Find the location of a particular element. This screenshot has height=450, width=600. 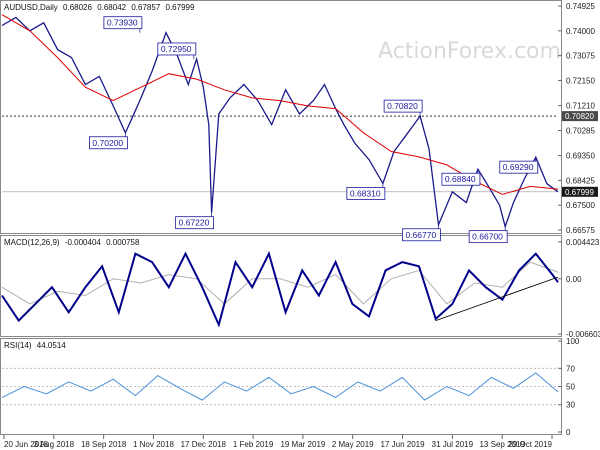

macd-y-tick-label-1: 0.00 is located at coordinates (574, 279).